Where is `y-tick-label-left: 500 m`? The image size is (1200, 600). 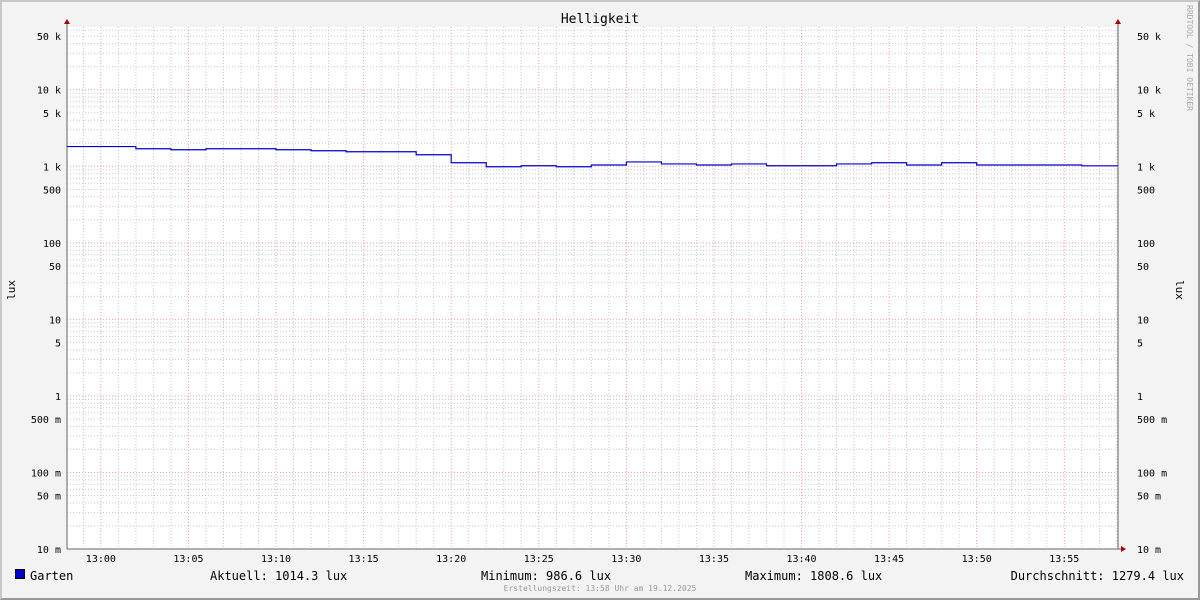 y-tick-label-left: 500 m is located at coordinates (46, 420).